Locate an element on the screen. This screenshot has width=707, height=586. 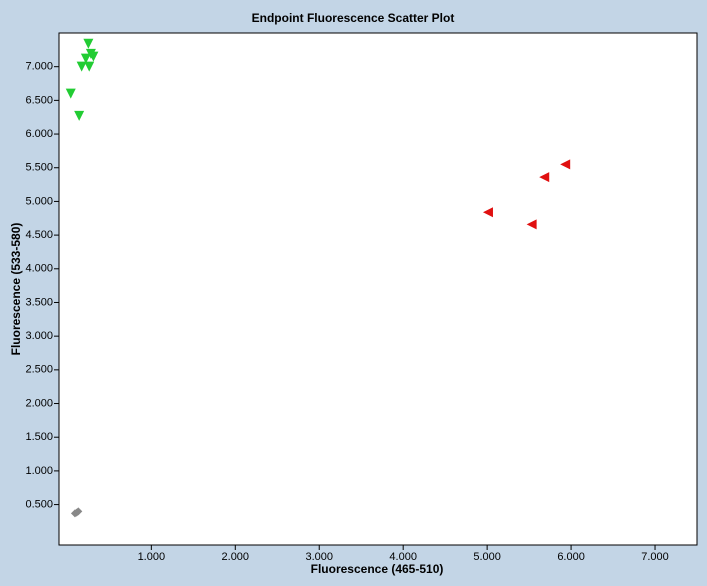
y-tick-label: 3.000 is located at coordinates (39, 336).